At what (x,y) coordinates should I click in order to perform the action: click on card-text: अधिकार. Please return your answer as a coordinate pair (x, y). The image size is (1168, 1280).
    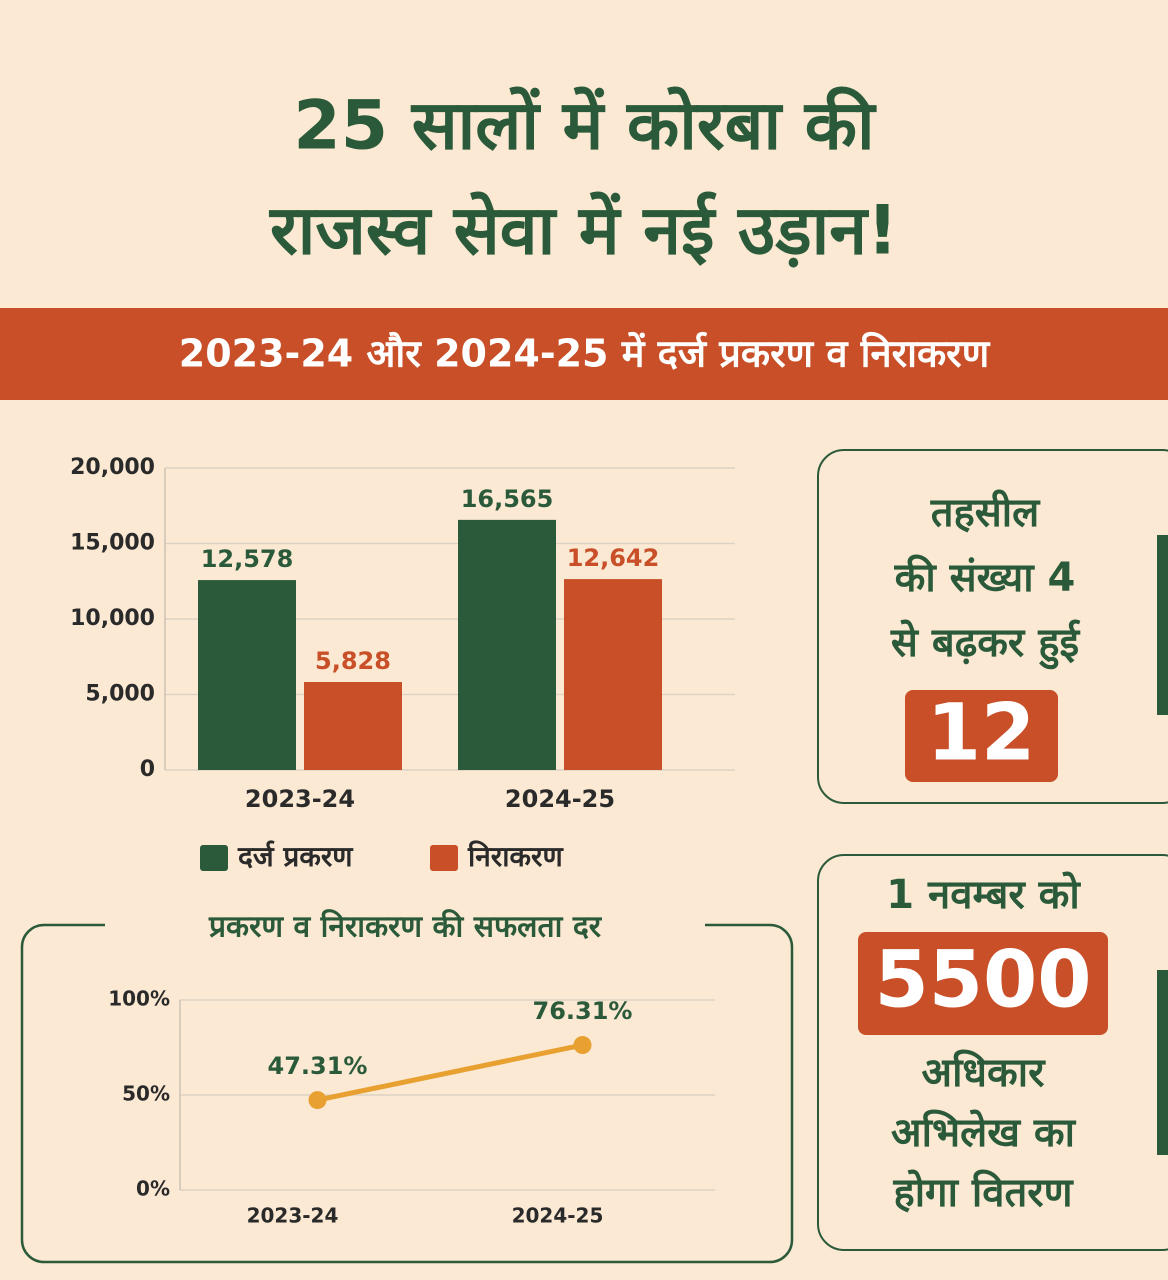
    Looking at the image, I should click on (984, 1072).